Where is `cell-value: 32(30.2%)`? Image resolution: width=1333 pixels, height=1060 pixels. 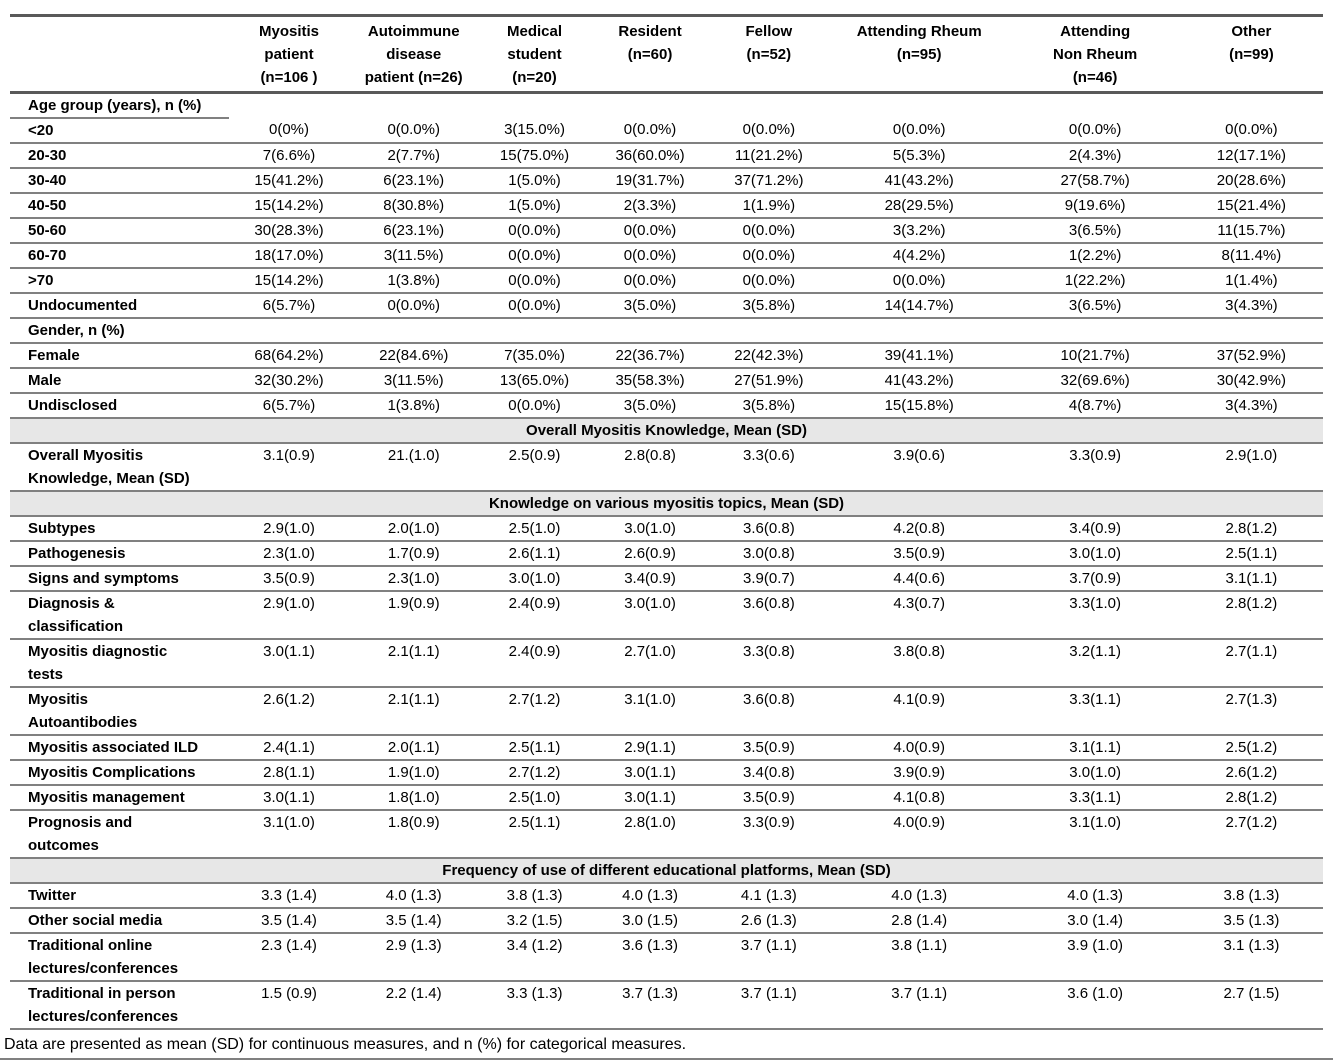 cell-value: 32(30.2%) is located at coordinates (289, 381).